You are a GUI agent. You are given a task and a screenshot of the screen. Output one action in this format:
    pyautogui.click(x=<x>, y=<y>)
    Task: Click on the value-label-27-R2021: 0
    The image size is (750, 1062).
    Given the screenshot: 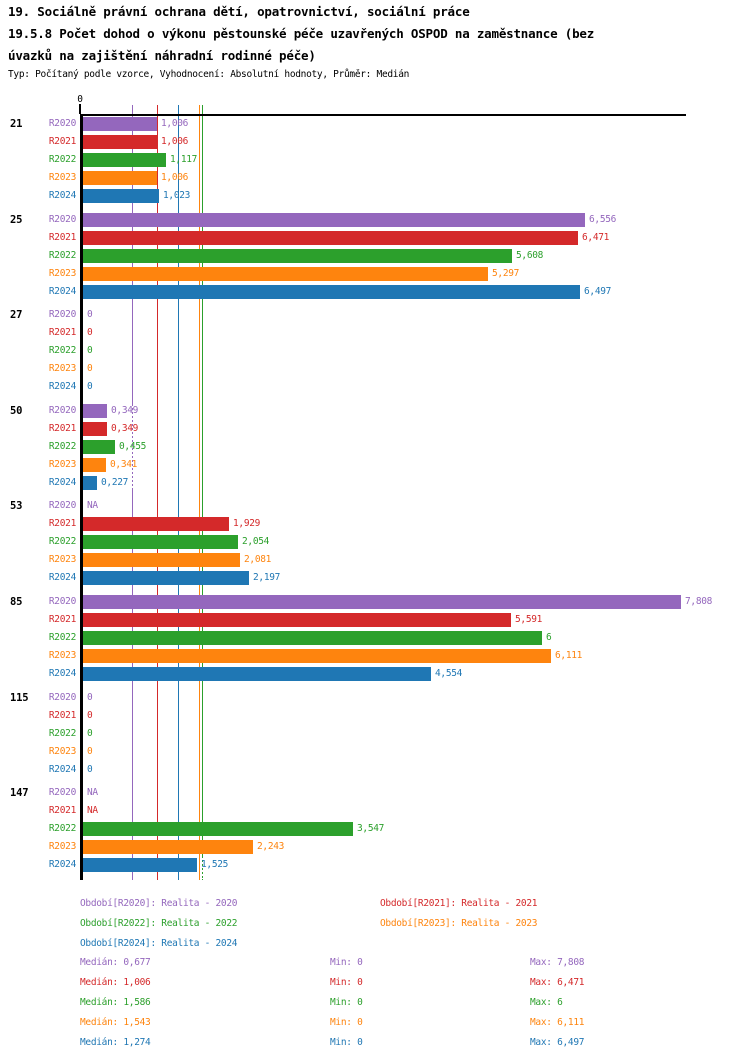 What is the action you would take?
    pyautogui.click(x=90, y=332)
    